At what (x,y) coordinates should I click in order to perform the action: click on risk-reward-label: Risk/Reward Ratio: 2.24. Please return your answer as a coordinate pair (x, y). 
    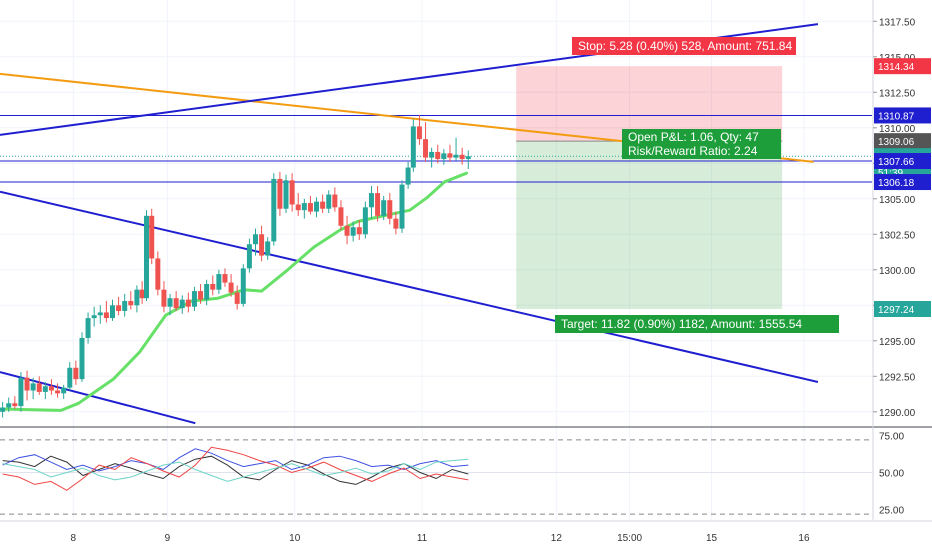
    Looking at the image, I should click on (693, 151).